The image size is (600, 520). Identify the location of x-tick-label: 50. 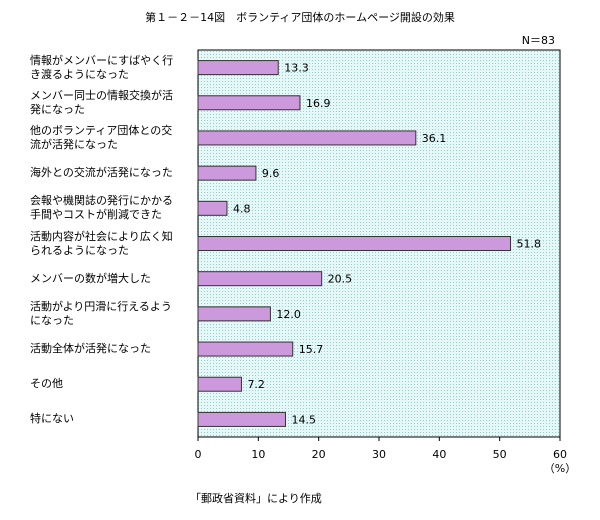
(500, 454).